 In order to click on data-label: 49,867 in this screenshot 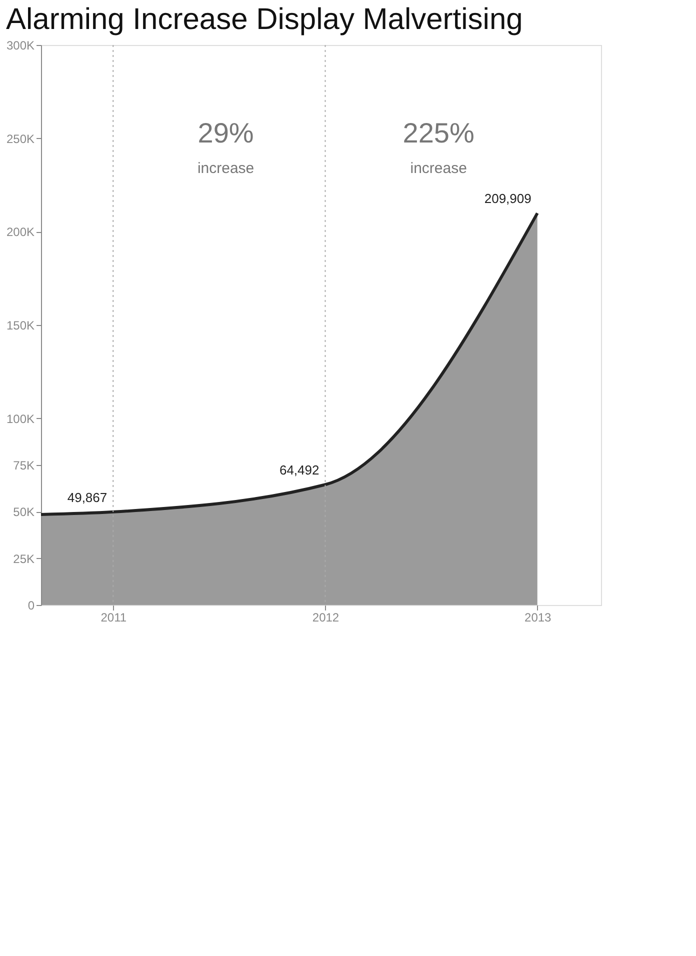, I will do `click(87, 497)`.